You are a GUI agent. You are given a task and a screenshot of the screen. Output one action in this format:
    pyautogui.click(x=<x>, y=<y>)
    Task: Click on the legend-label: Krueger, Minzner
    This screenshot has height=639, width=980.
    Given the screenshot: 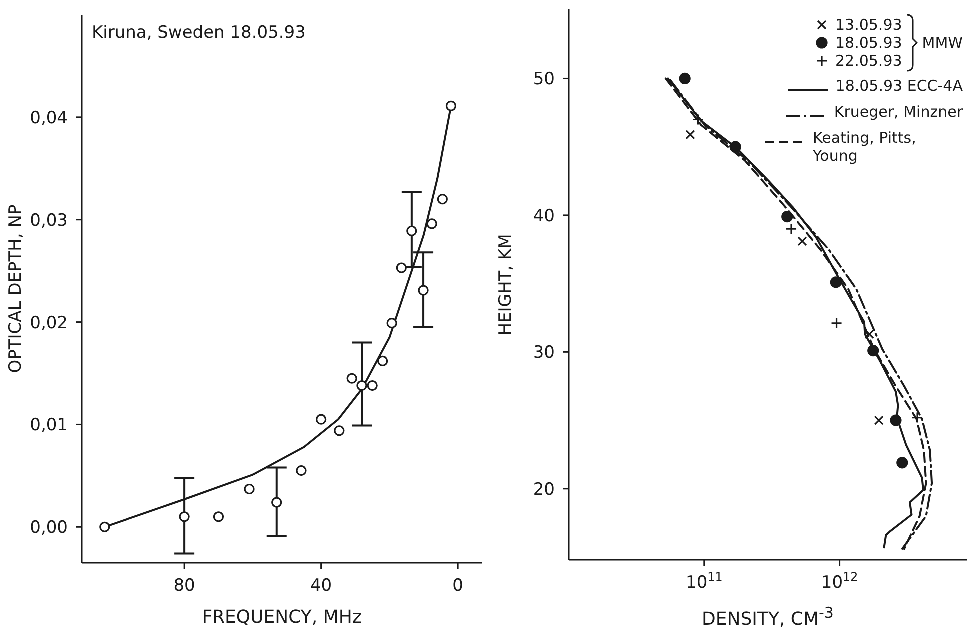 What is the action you would take?
    pyautogui.click(x=898, y=112)
    